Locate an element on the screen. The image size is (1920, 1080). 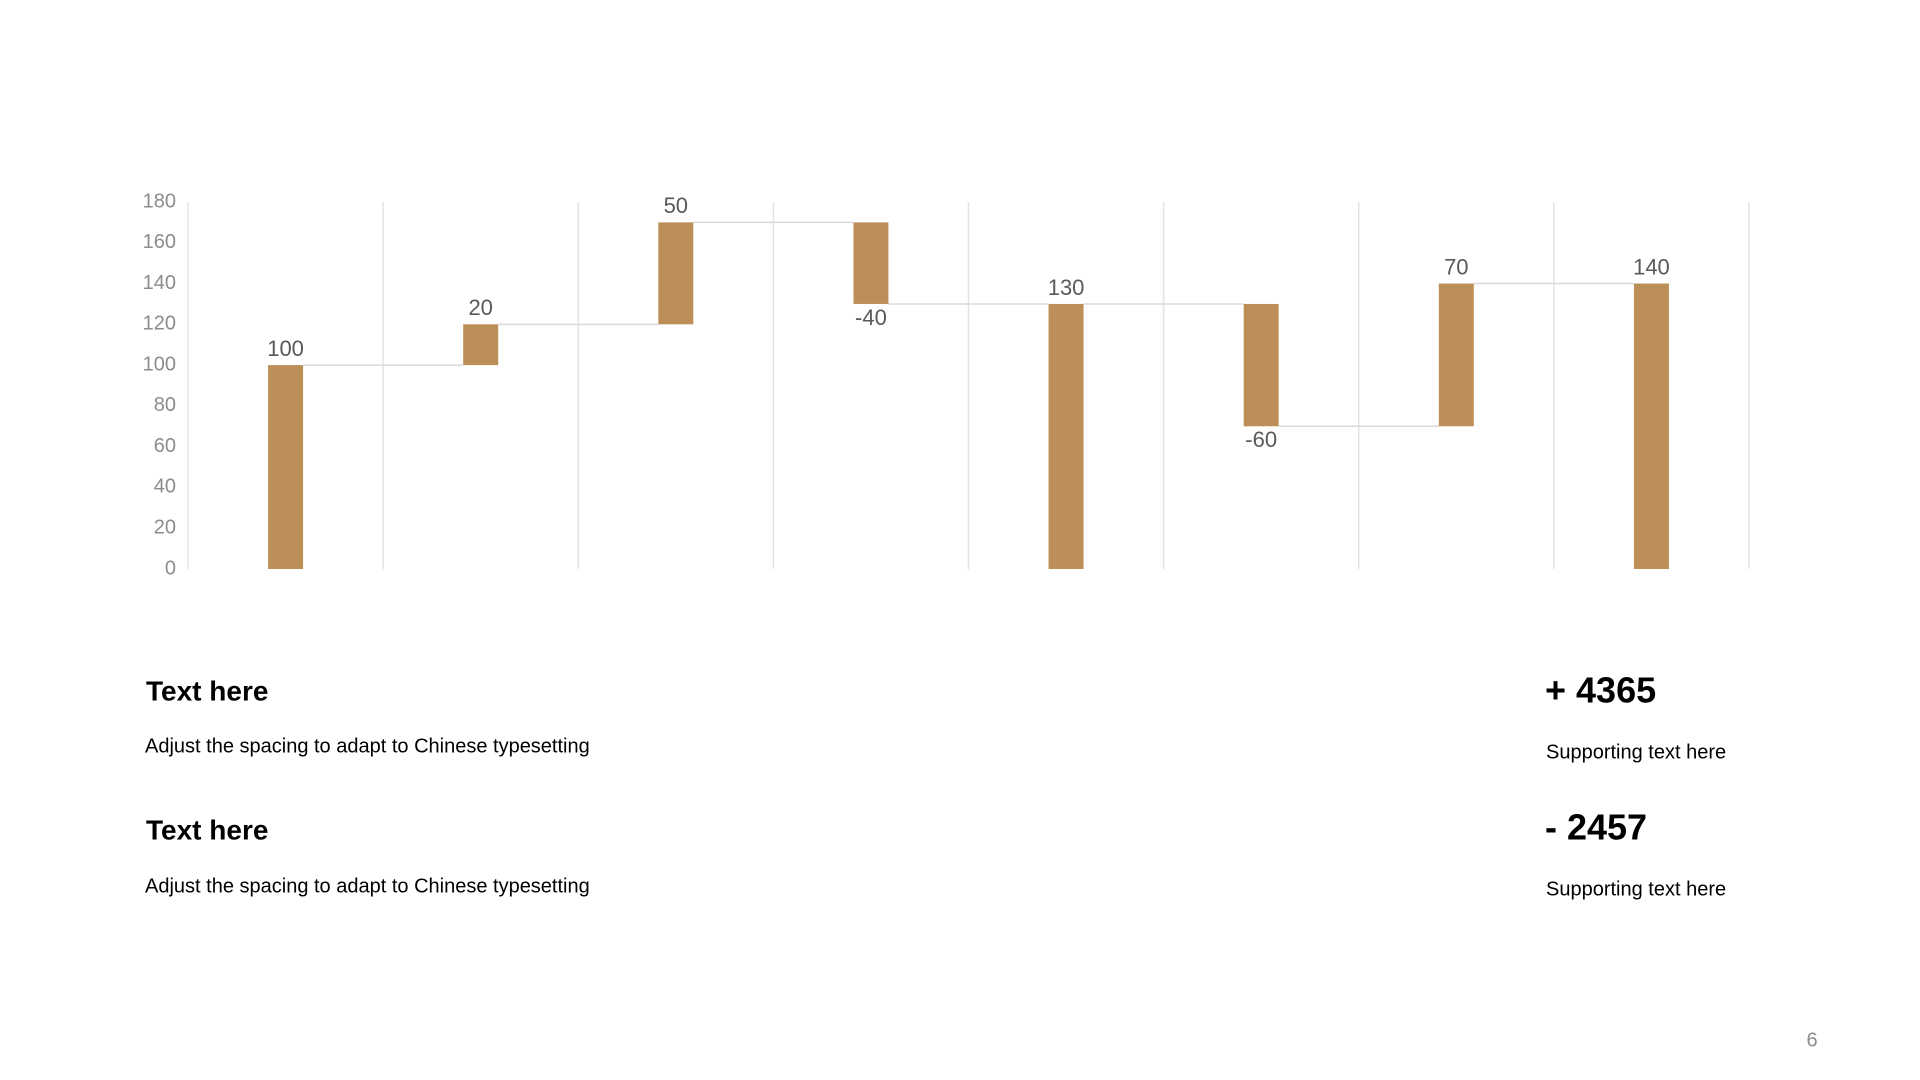
data-label: -40 is located at coordinates (871, 317).